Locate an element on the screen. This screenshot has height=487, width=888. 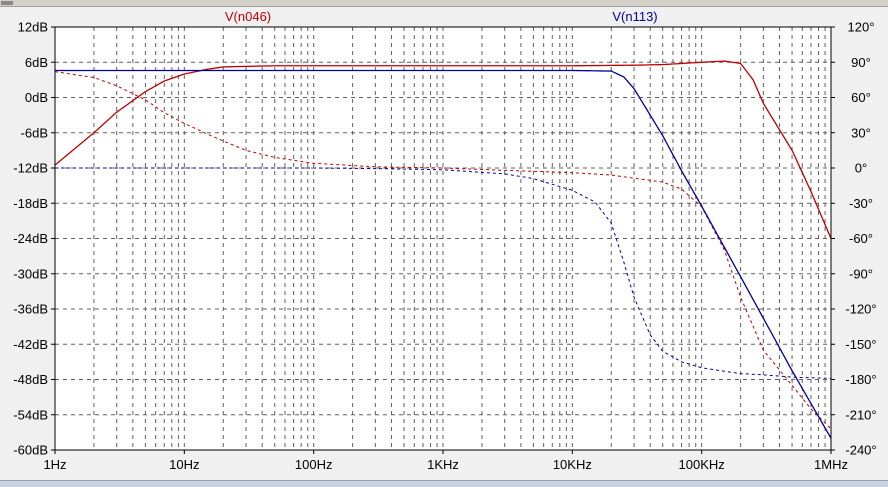
y-left-tick-label: -12dB is located at coordinates (30, 168).